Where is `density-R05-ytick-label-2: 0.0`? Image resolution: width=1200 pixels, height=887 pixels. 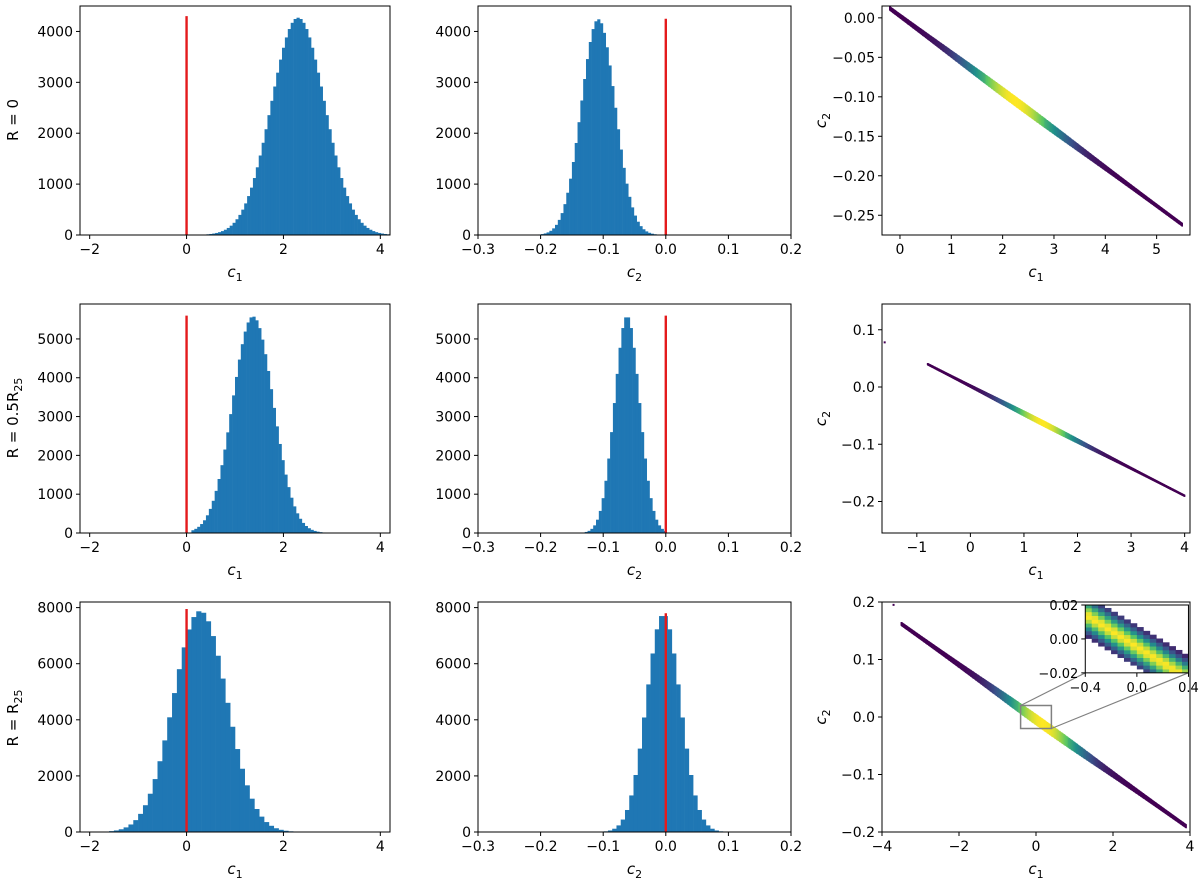
density-R05-ytick-label-2: 0.0 is located at coordinates (864, 388).